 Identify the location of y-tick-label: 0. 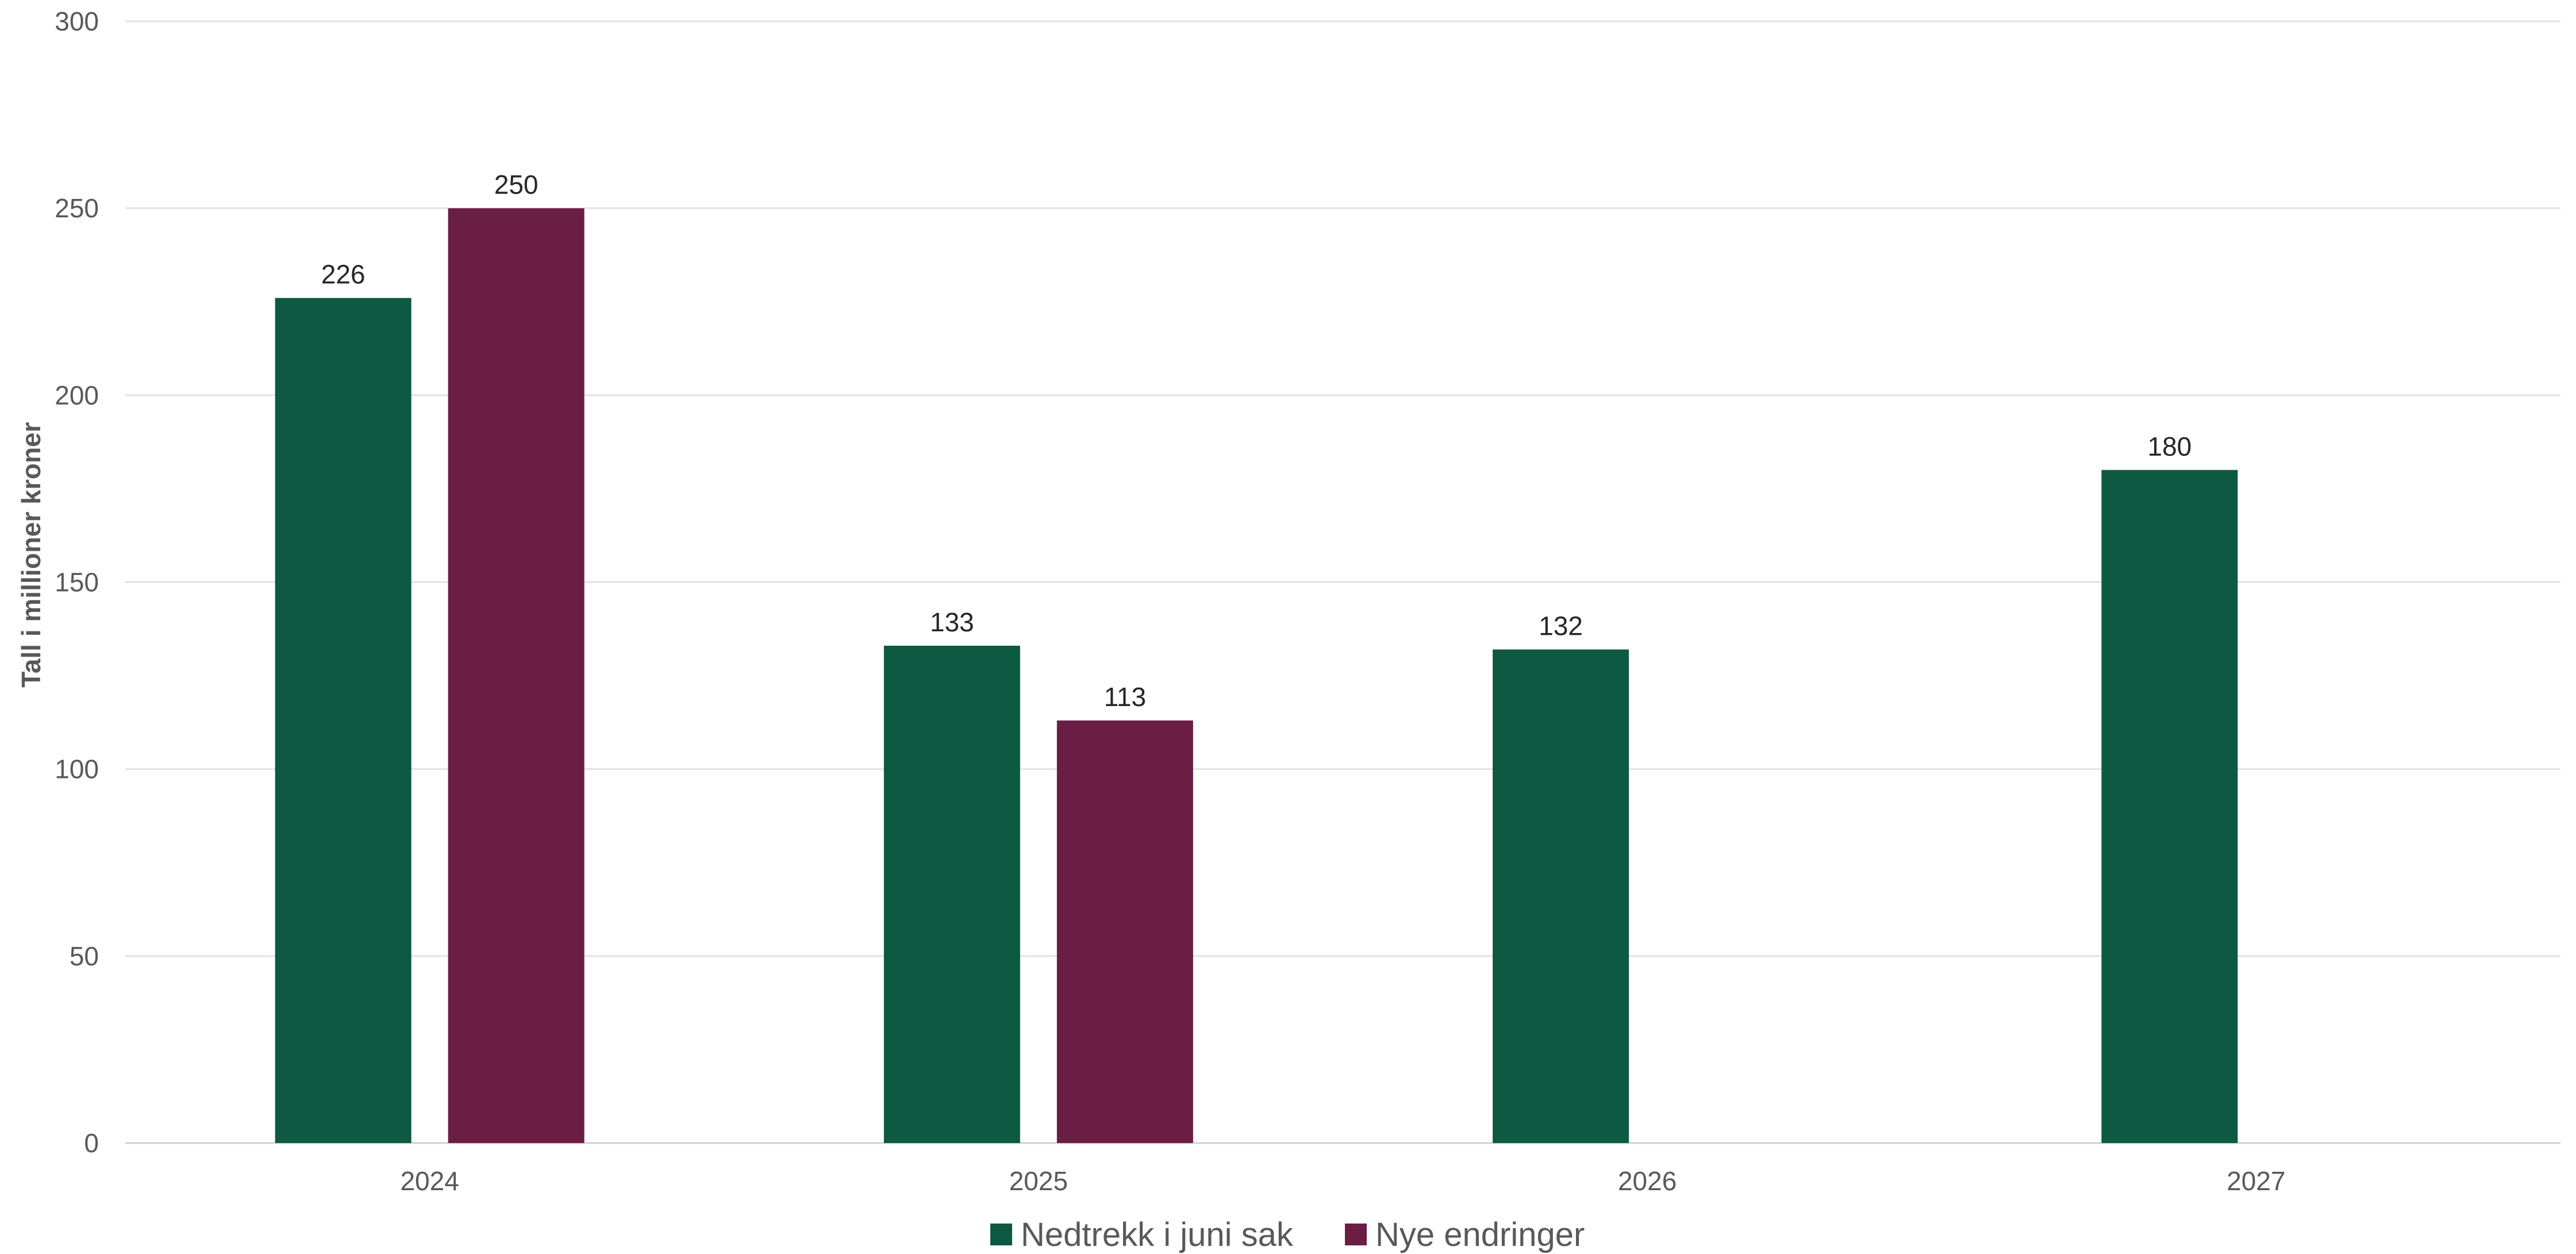
(91, 1143).